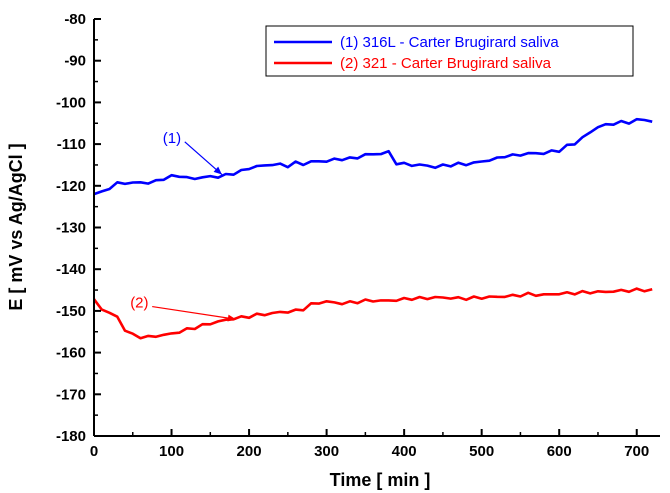  What do you see at coordinates (183, 226) in the screenshot?
I see `annotation-layer: (1) (2)` at bounding box center [183, 226].